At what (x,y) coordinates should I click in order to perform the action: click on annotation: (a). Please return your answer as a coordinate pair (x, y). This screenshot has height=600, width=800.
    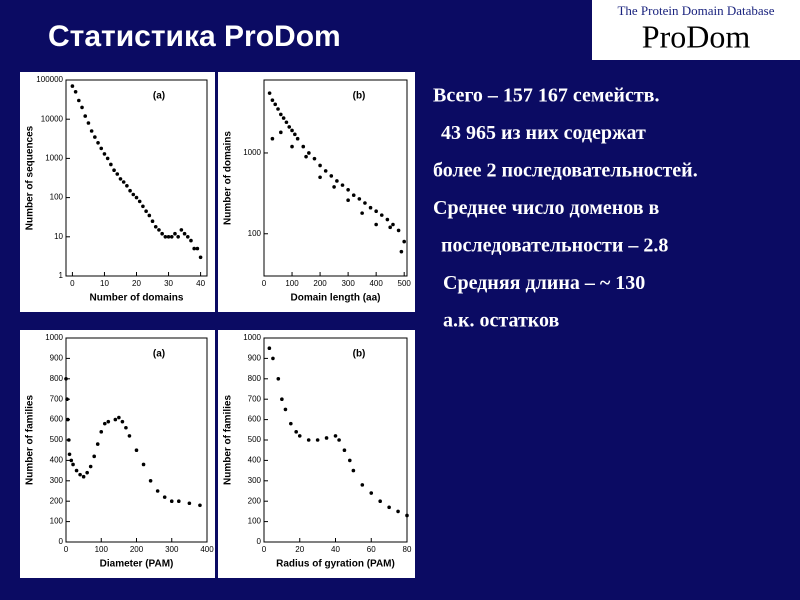
    Looking at the image, I should click on (159, 96).